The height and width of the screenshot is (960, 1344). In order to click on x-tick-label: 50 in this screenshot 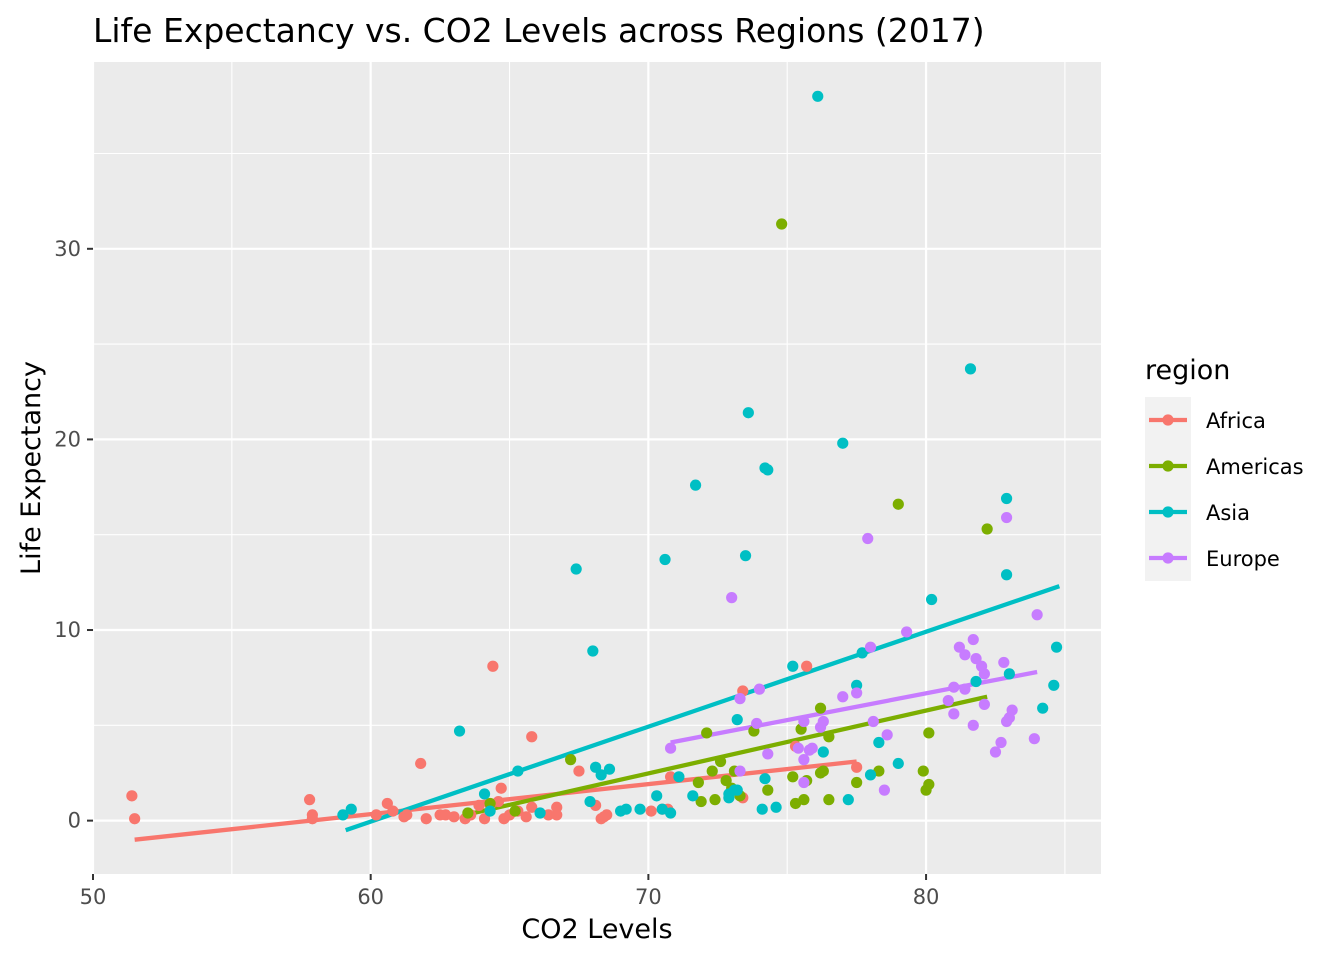, I will do `click(93, 897)`.